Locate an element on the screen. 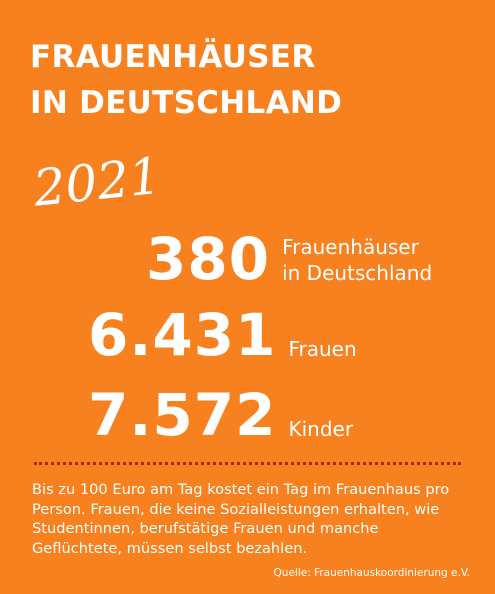  stat-kinder: 7.572 Kinder is located at coordinates (220, 415).